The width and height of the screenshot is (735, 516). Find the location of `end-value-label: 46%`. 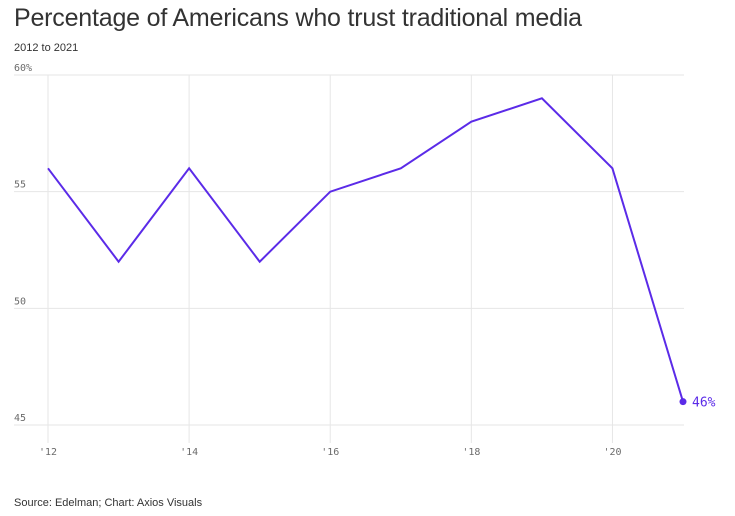

end-value-label: 46% is located at coordinates (704, 403).